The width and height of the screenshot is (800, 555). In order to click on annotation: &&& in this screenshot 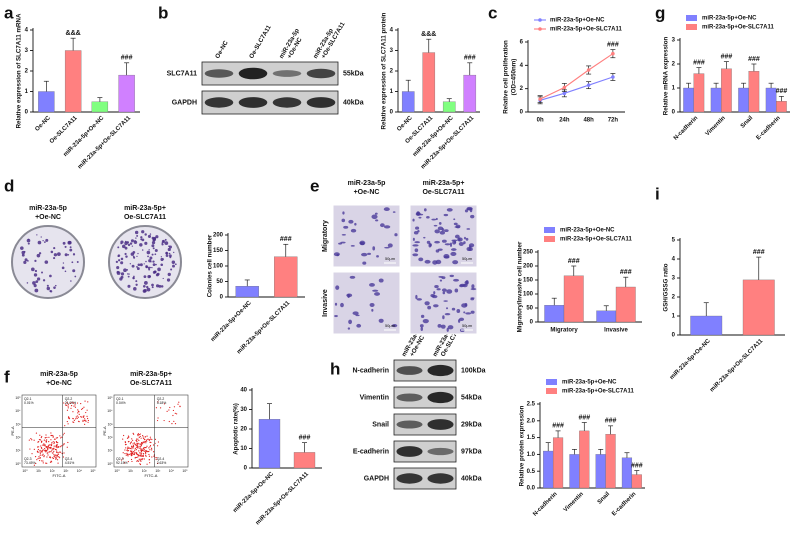, I will do `click(73, 33)`.